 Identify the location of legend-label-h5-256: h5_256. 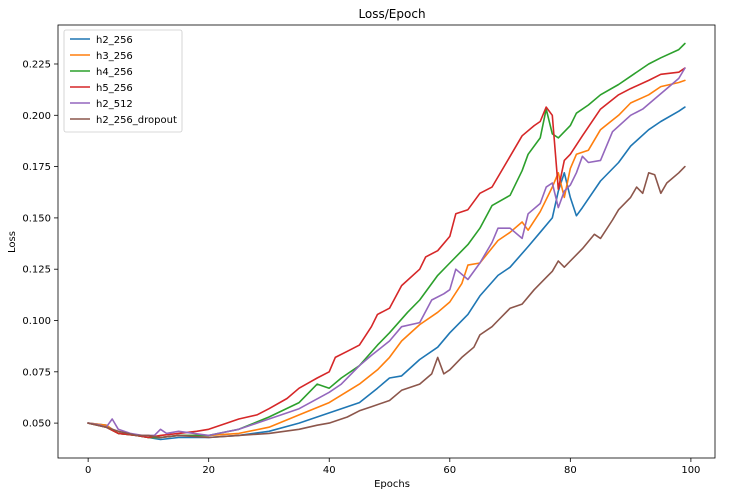
(114, 88).